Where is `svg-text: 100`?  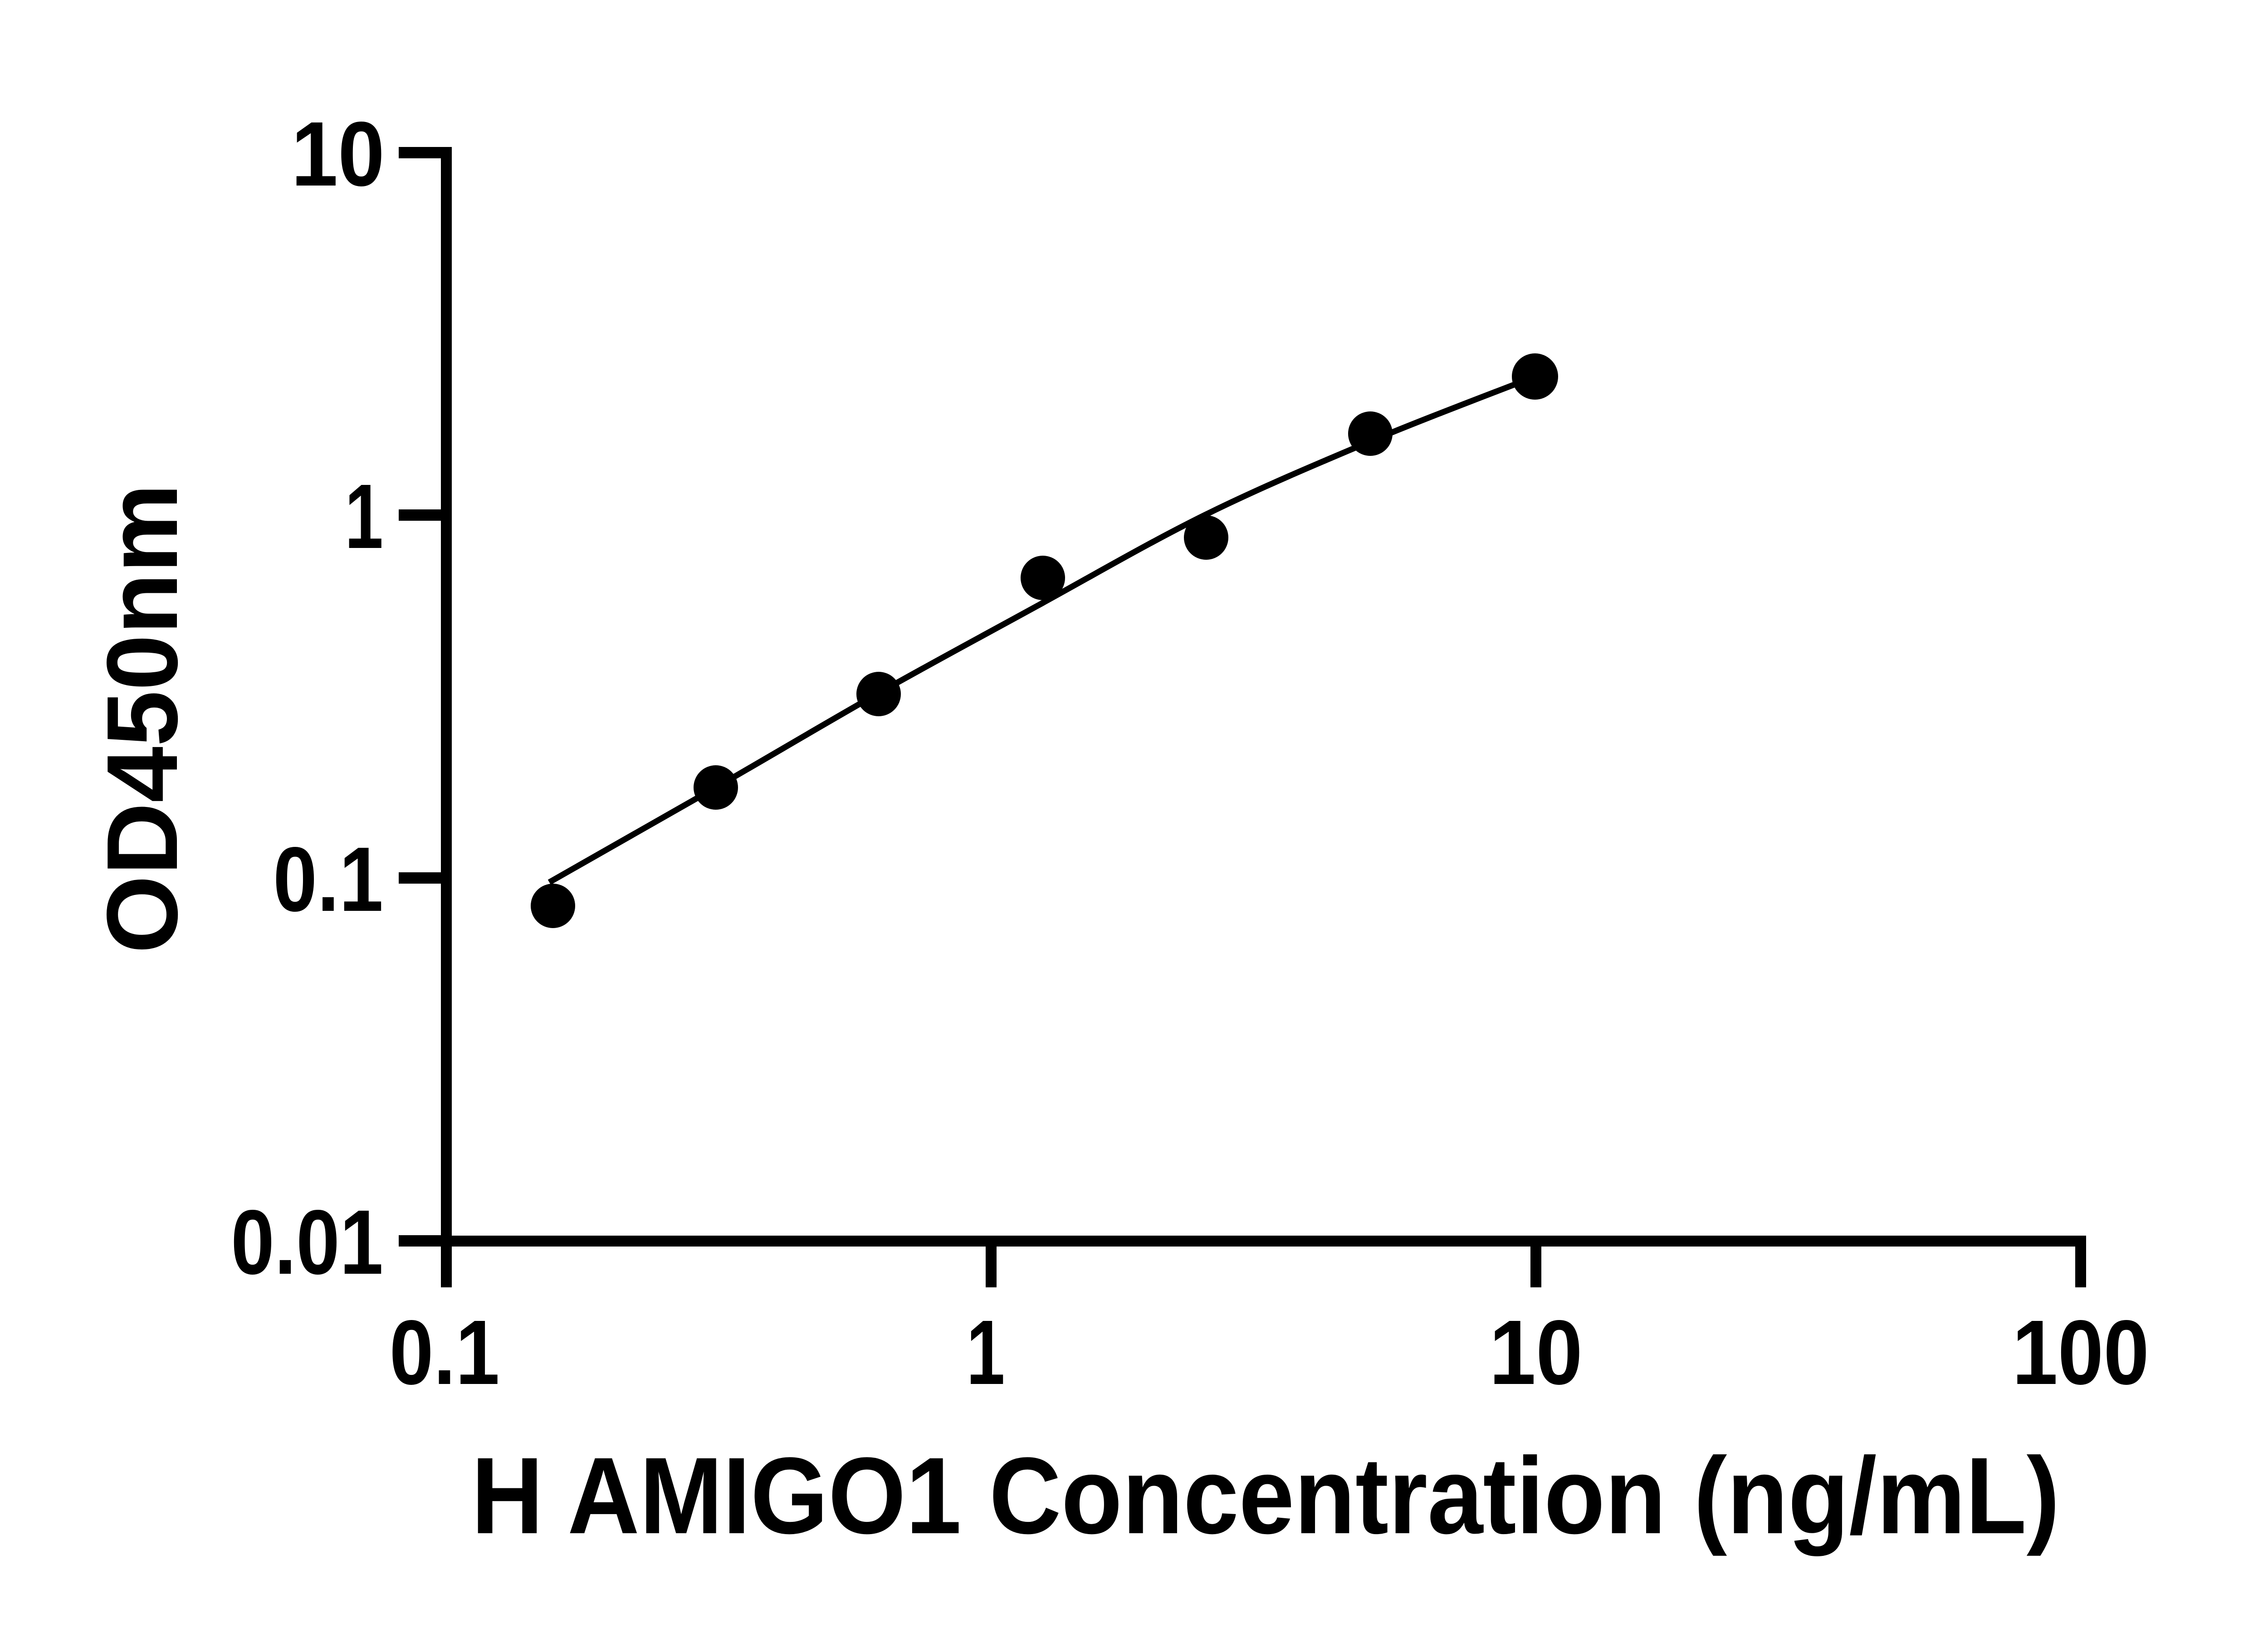
svg-text: 100 is located at coordinates (2081, 1352).